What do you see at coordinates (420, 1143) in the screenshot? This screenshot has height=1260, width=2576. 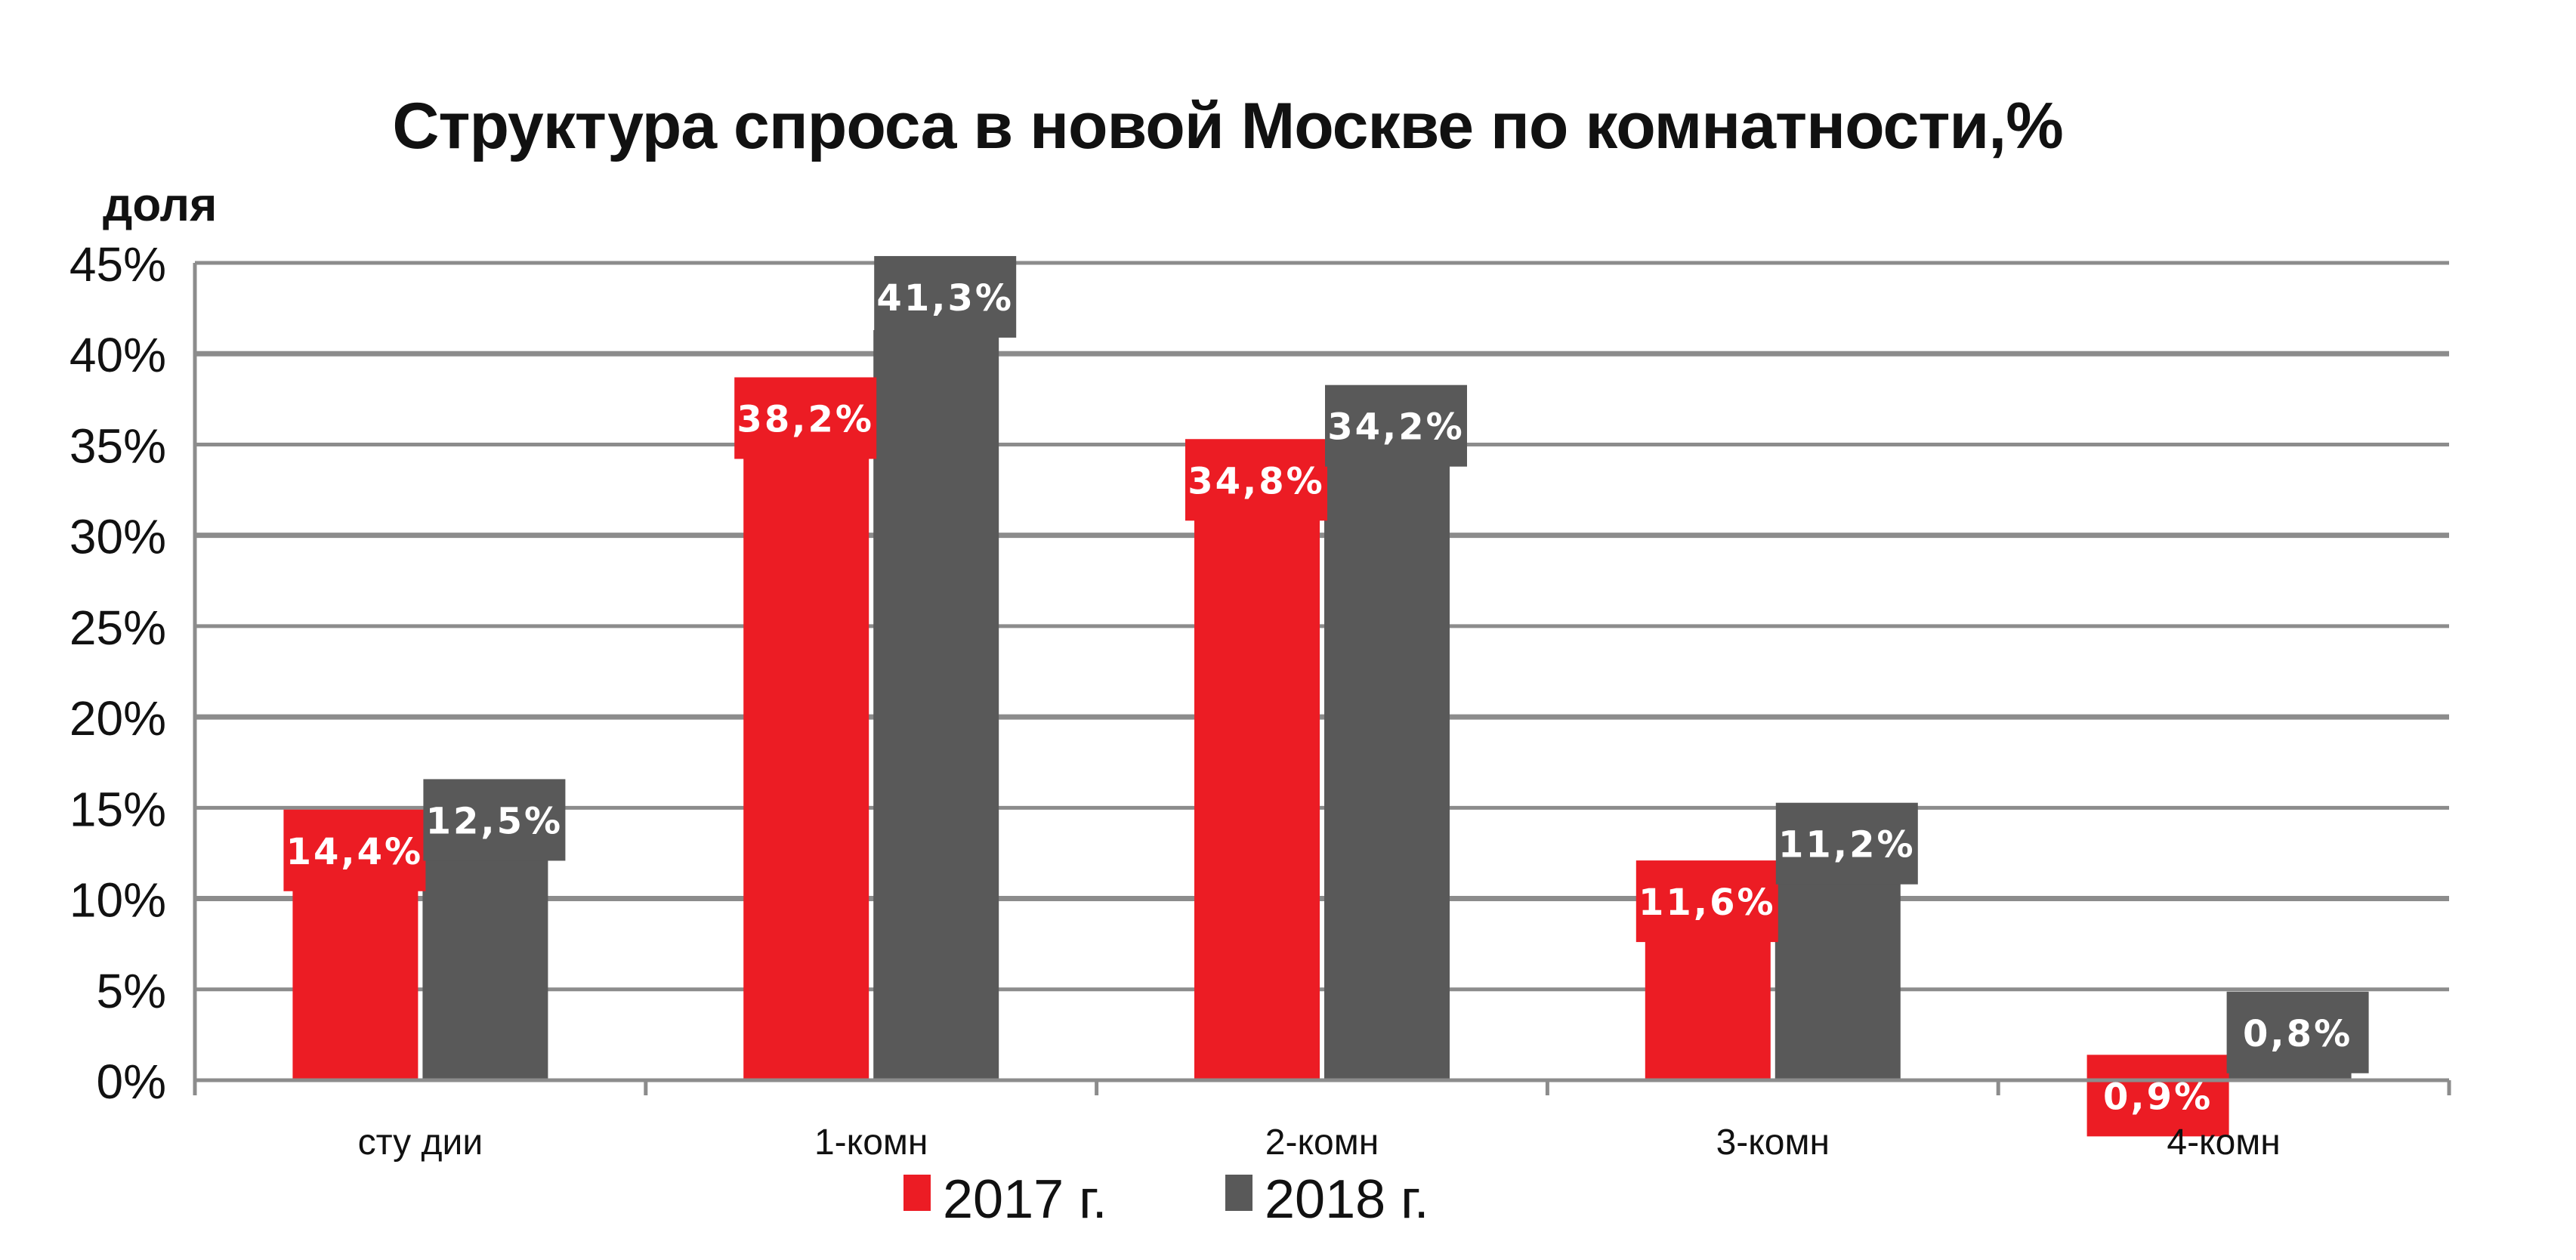 I see `x-tick-label: сту дии` at bounding box center [420, 1143].